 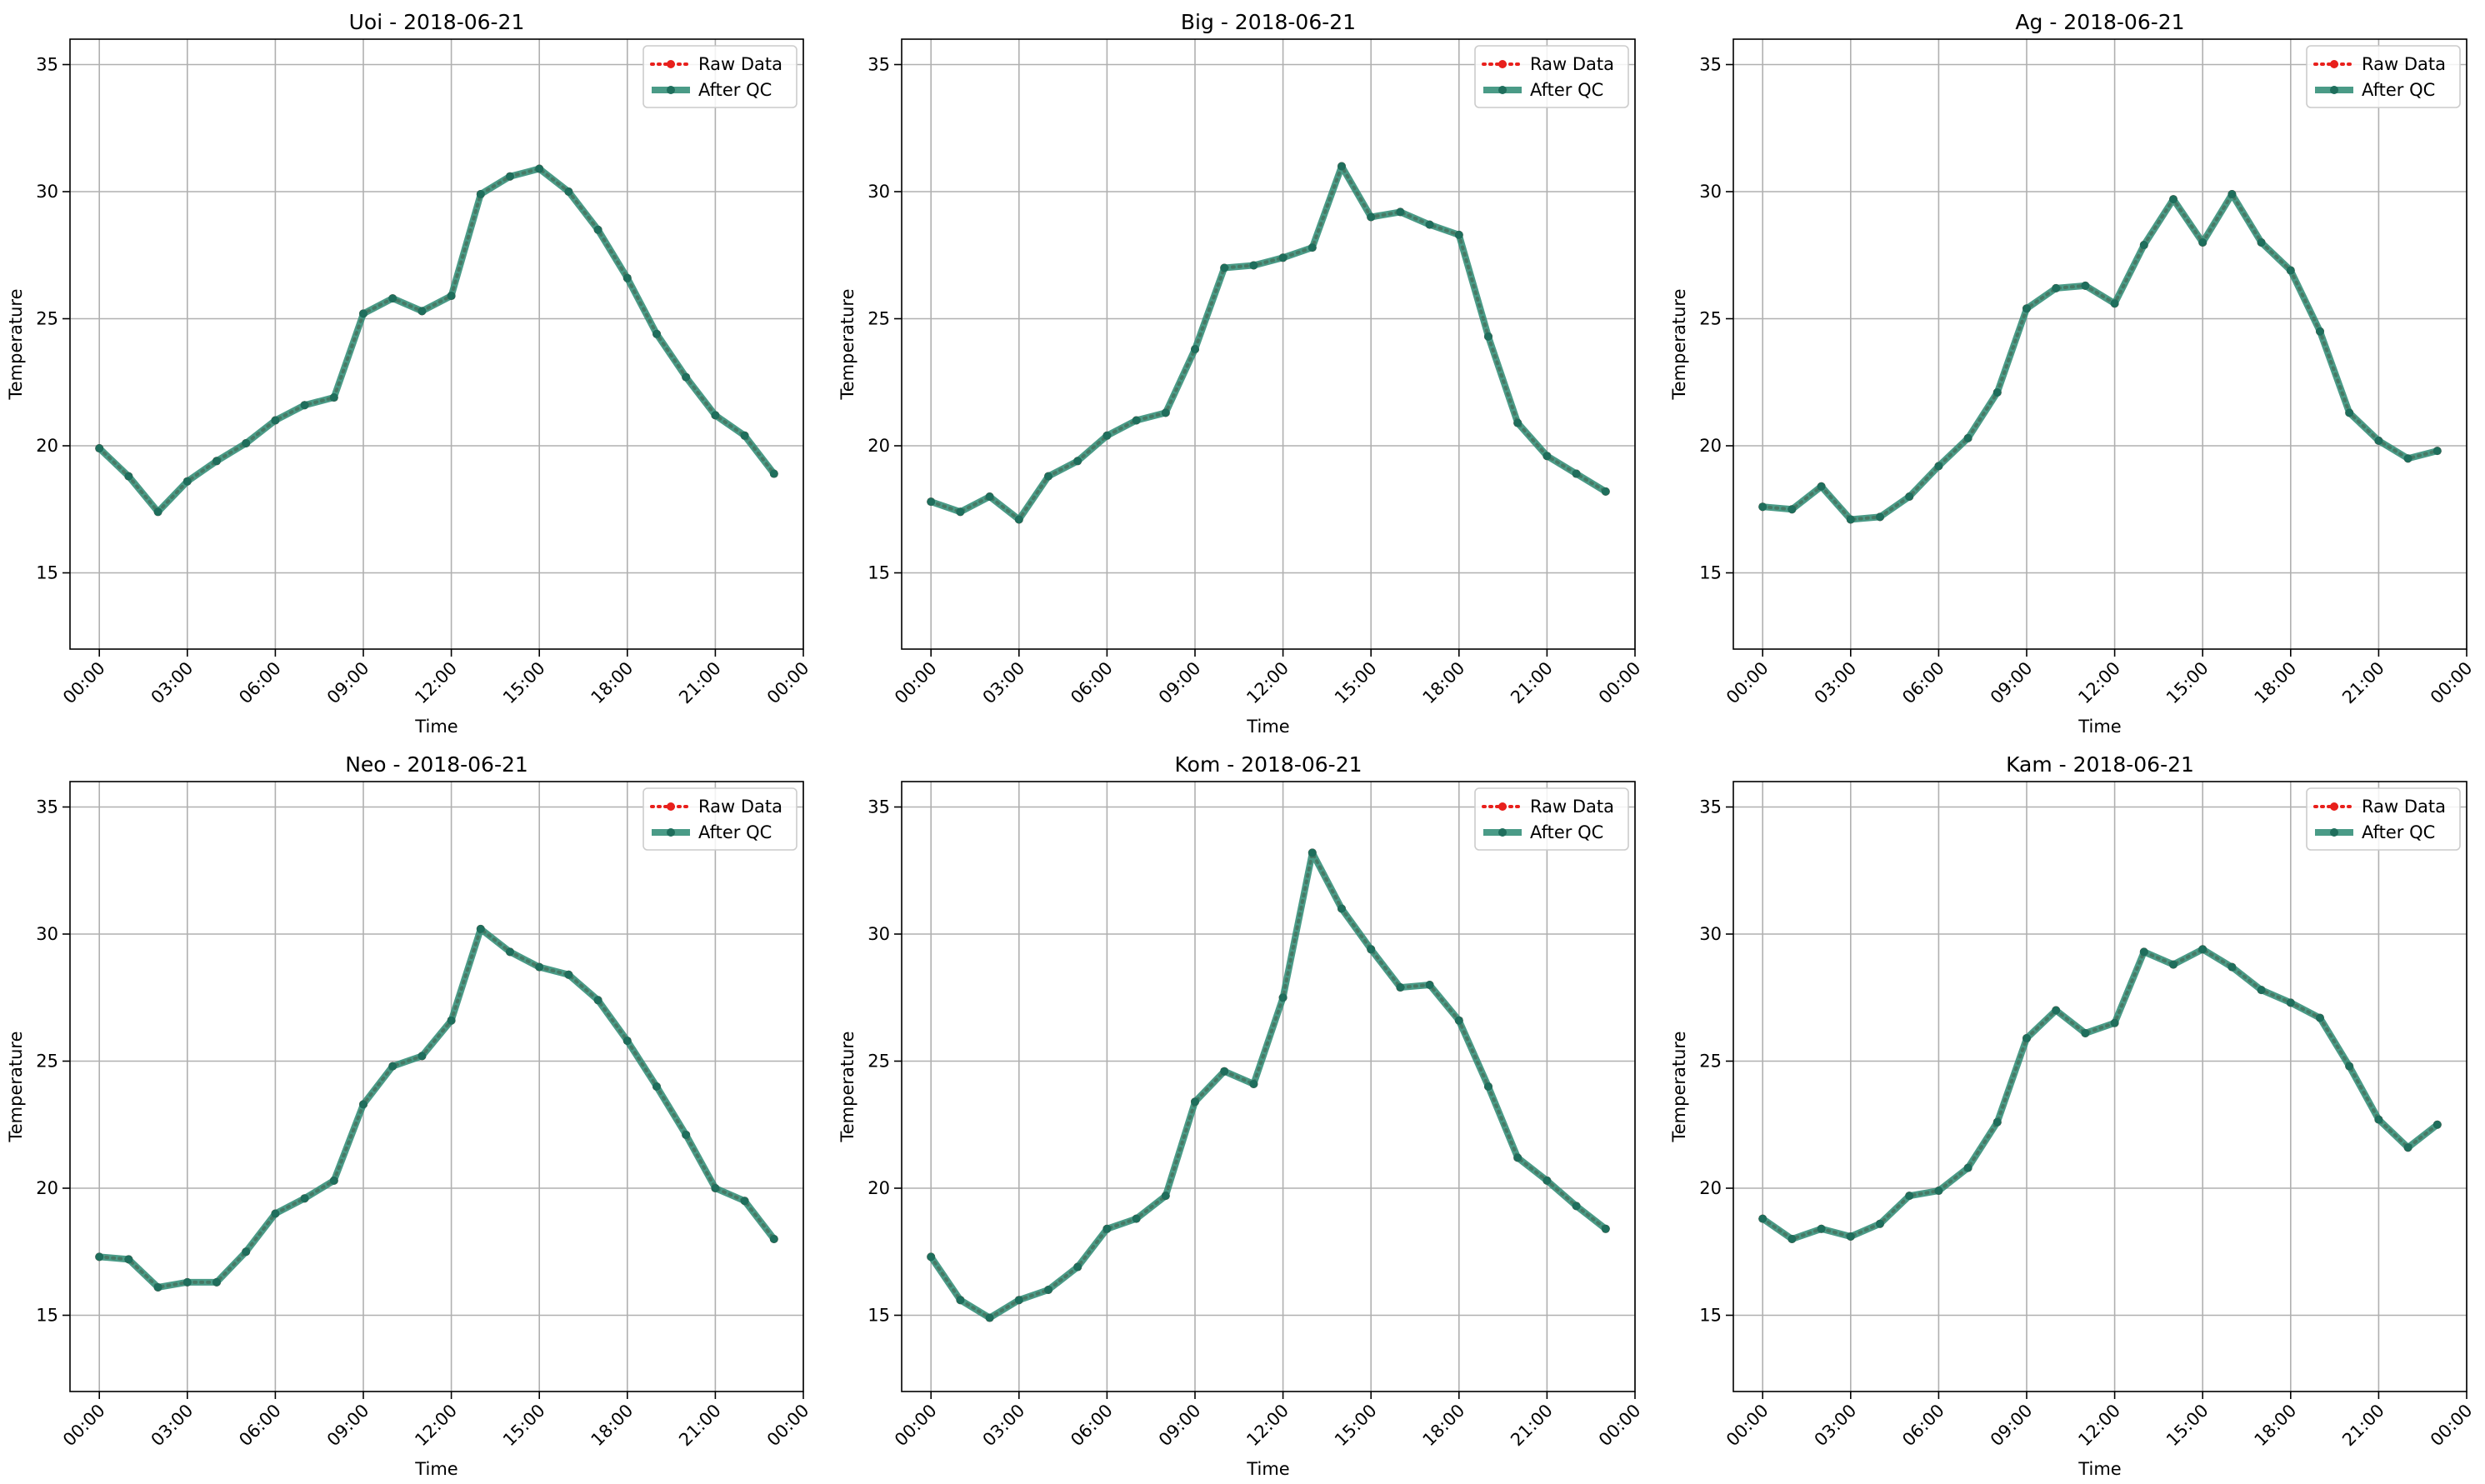 What do you see at coordinates (84, 1426) in the screenshot?
I see `x-tick-label: 00:00` at bounding box center [84, 1426].